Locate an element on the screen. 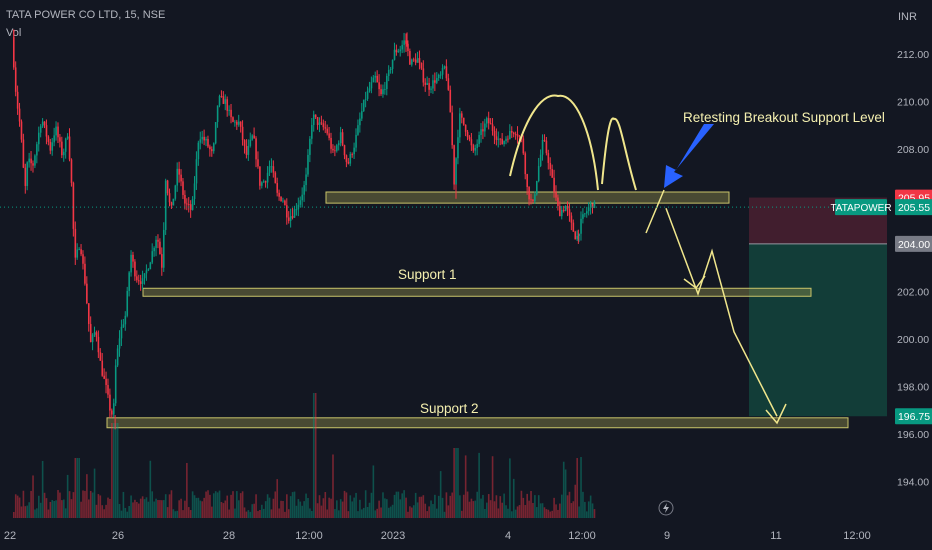 The image size is (932, 550). callout-arrow is located at coordinates (689, 156).